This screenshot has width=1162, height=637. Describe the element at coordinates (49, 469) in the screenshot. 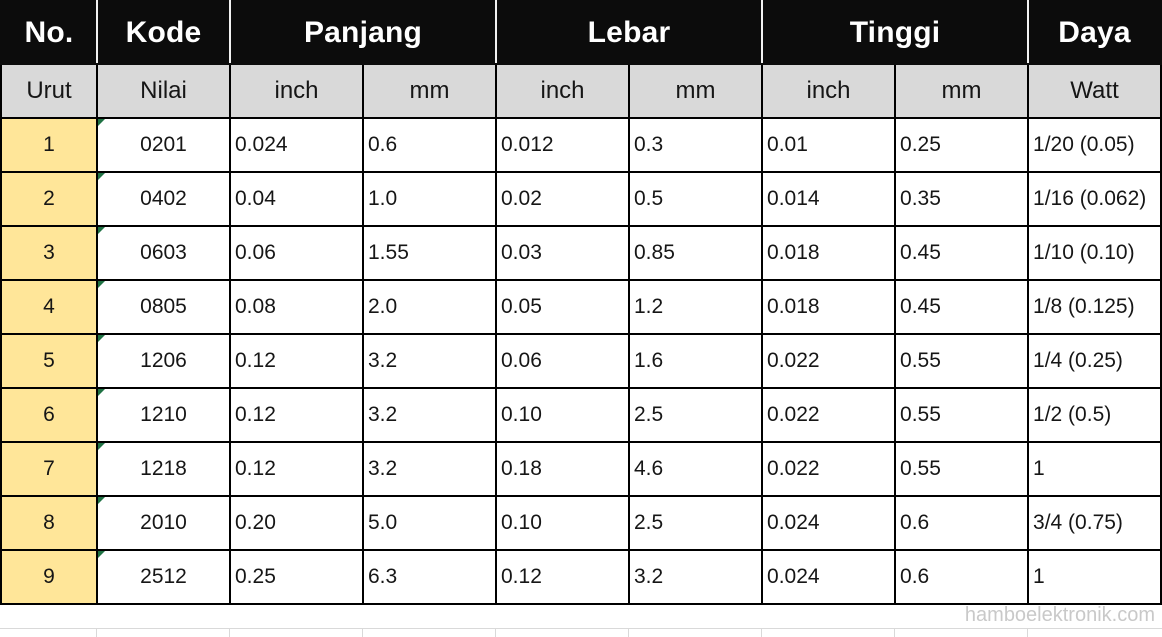

I see `row-number-cell: 7` at that location.